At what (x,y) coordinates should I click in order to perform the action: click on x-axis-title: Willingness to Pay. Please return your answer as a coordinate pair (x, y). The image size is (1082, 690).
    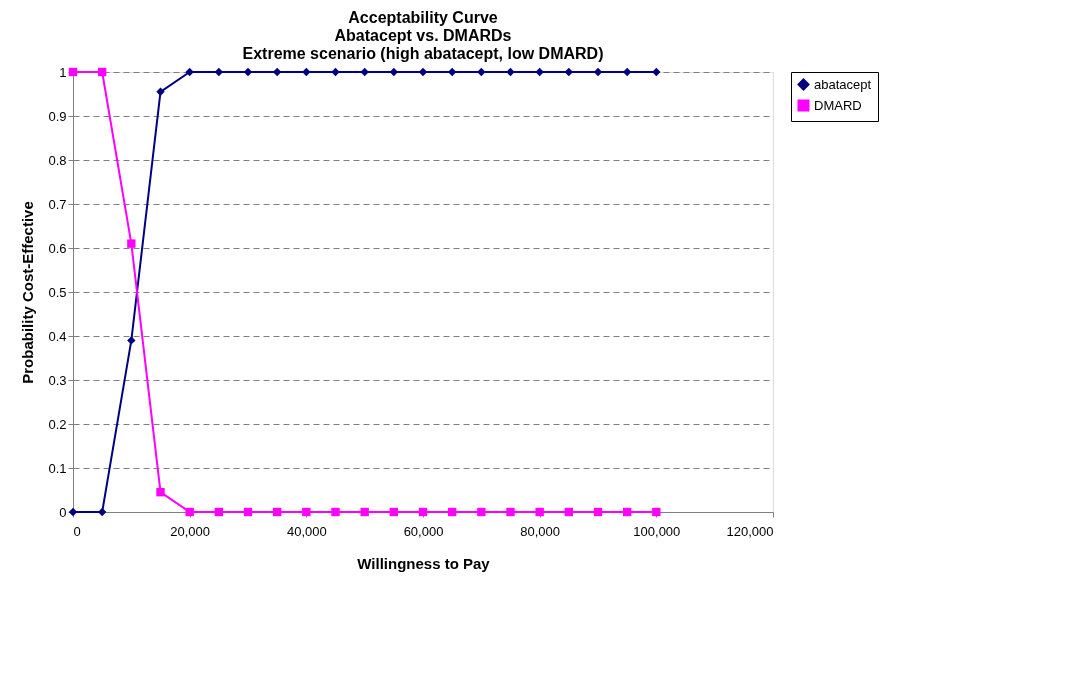
    Looking at the image, I should click on (424, 563).